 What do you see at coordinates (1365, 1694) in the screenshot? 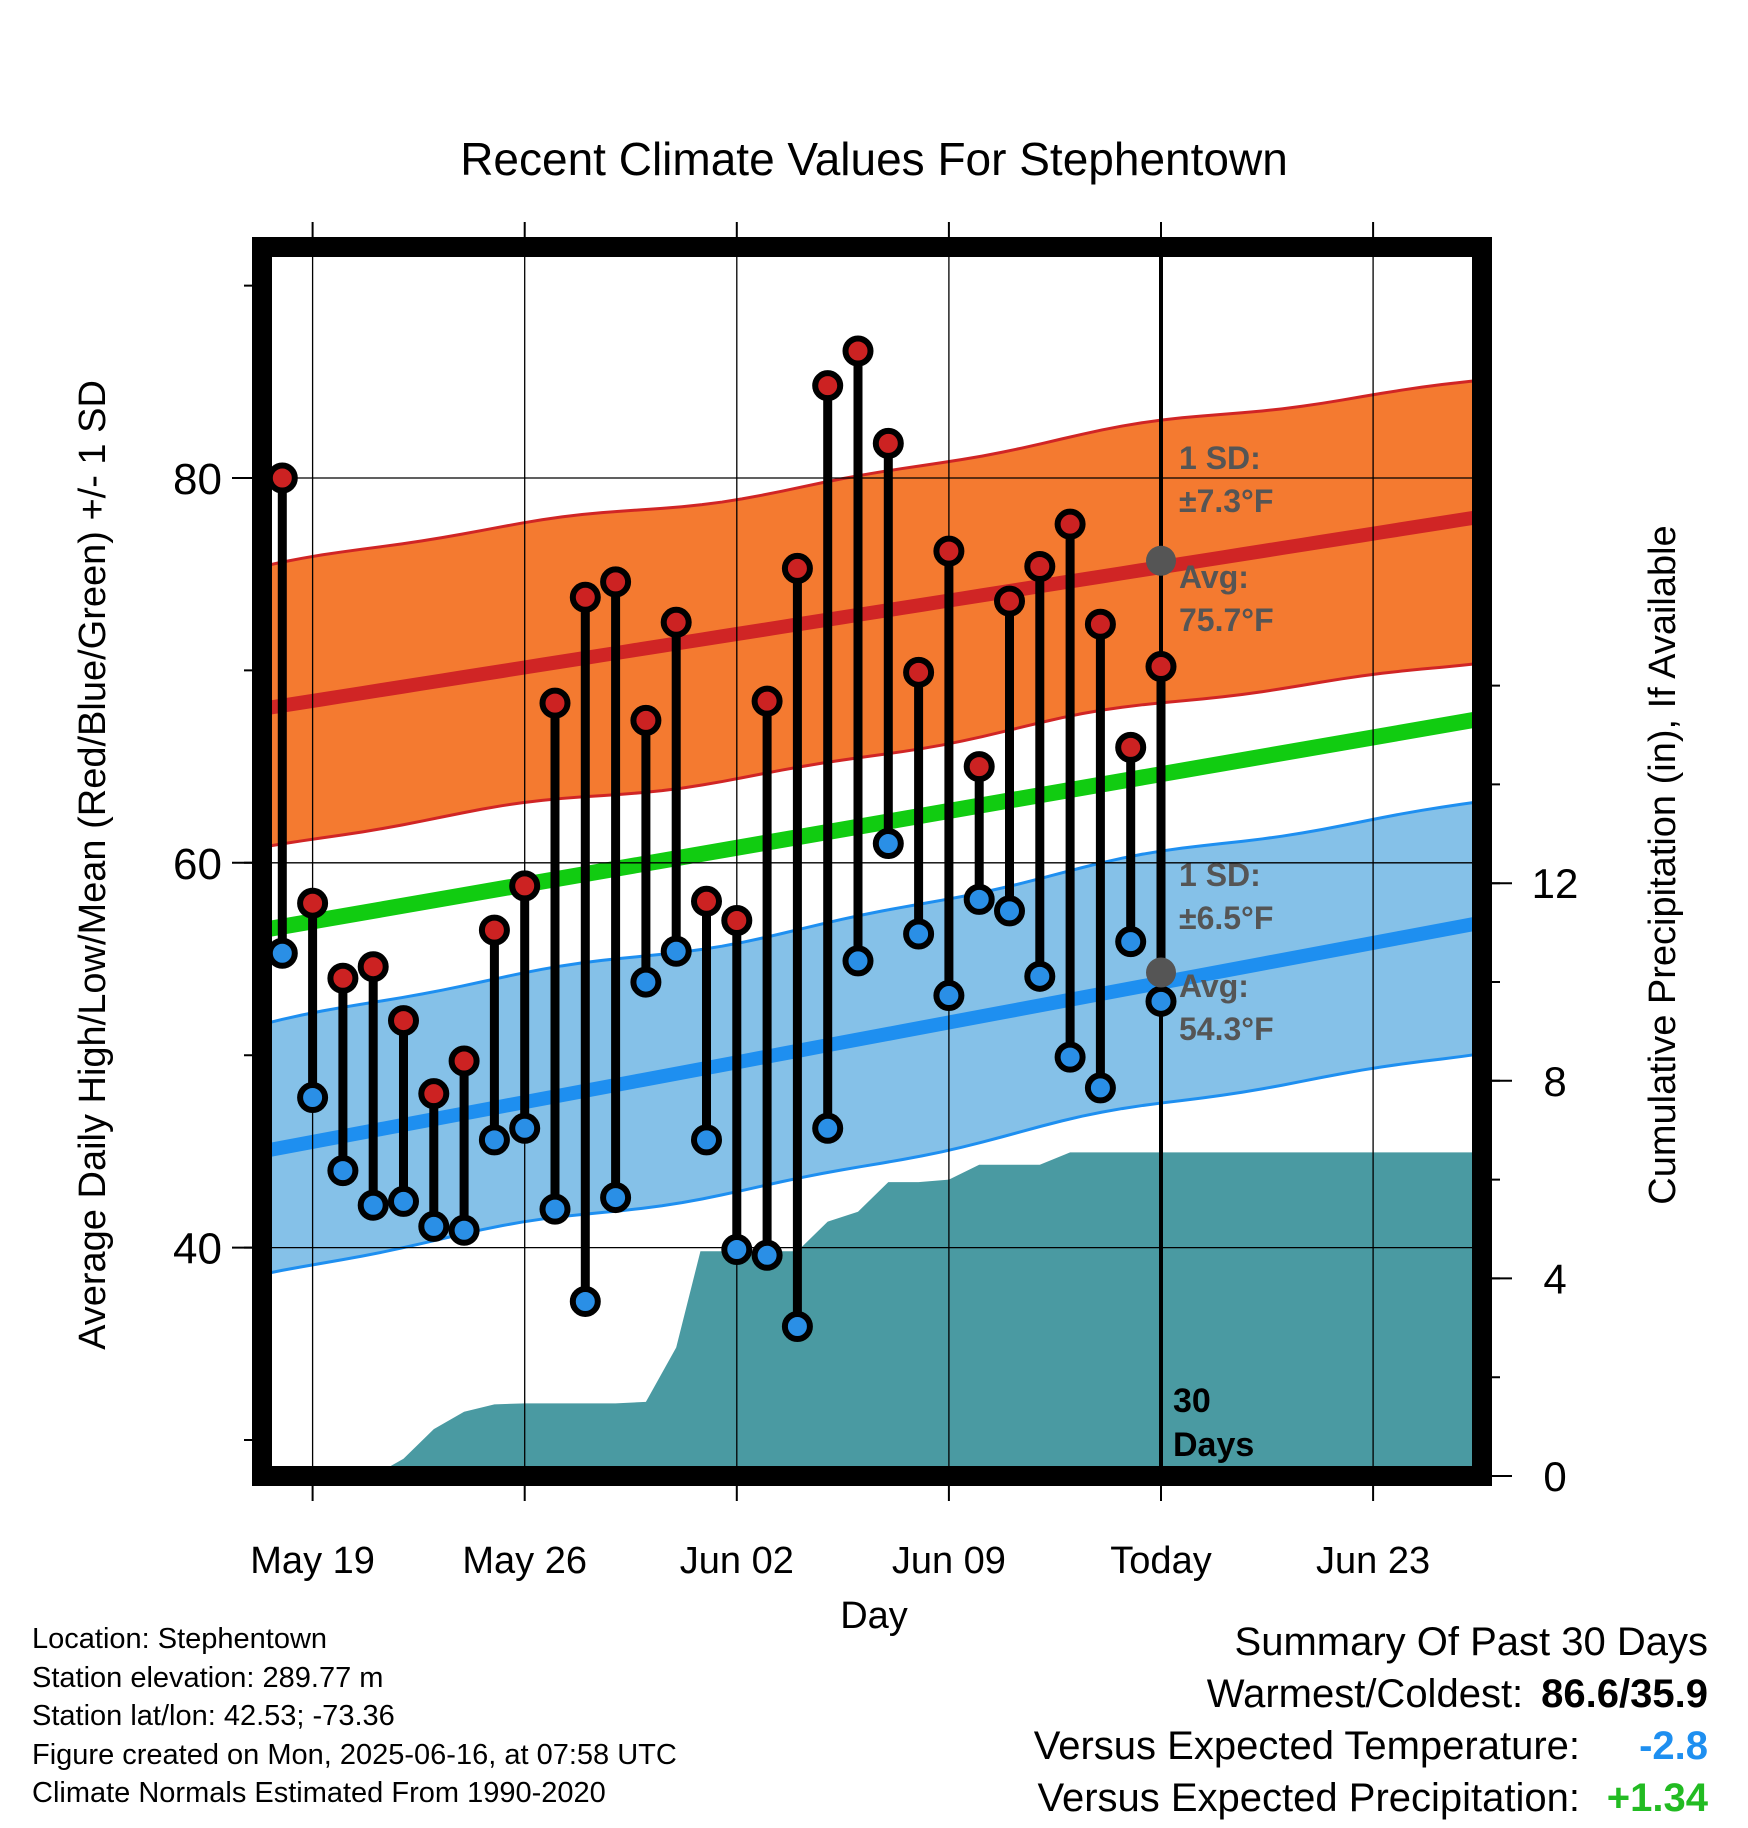
I see `summary-warmest-label: Warmest/Coldest:` at bounding box center [1365, 1694].